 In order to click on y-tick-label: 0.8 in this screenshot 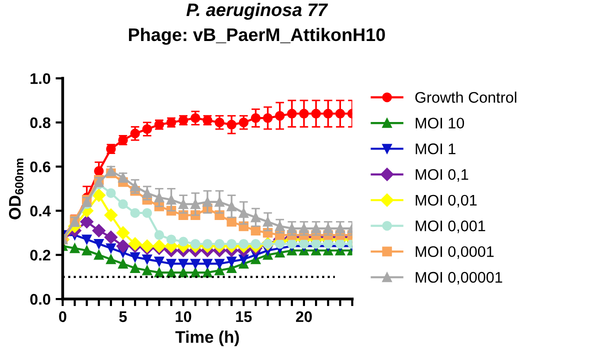, I will do `click(40, 122)`.